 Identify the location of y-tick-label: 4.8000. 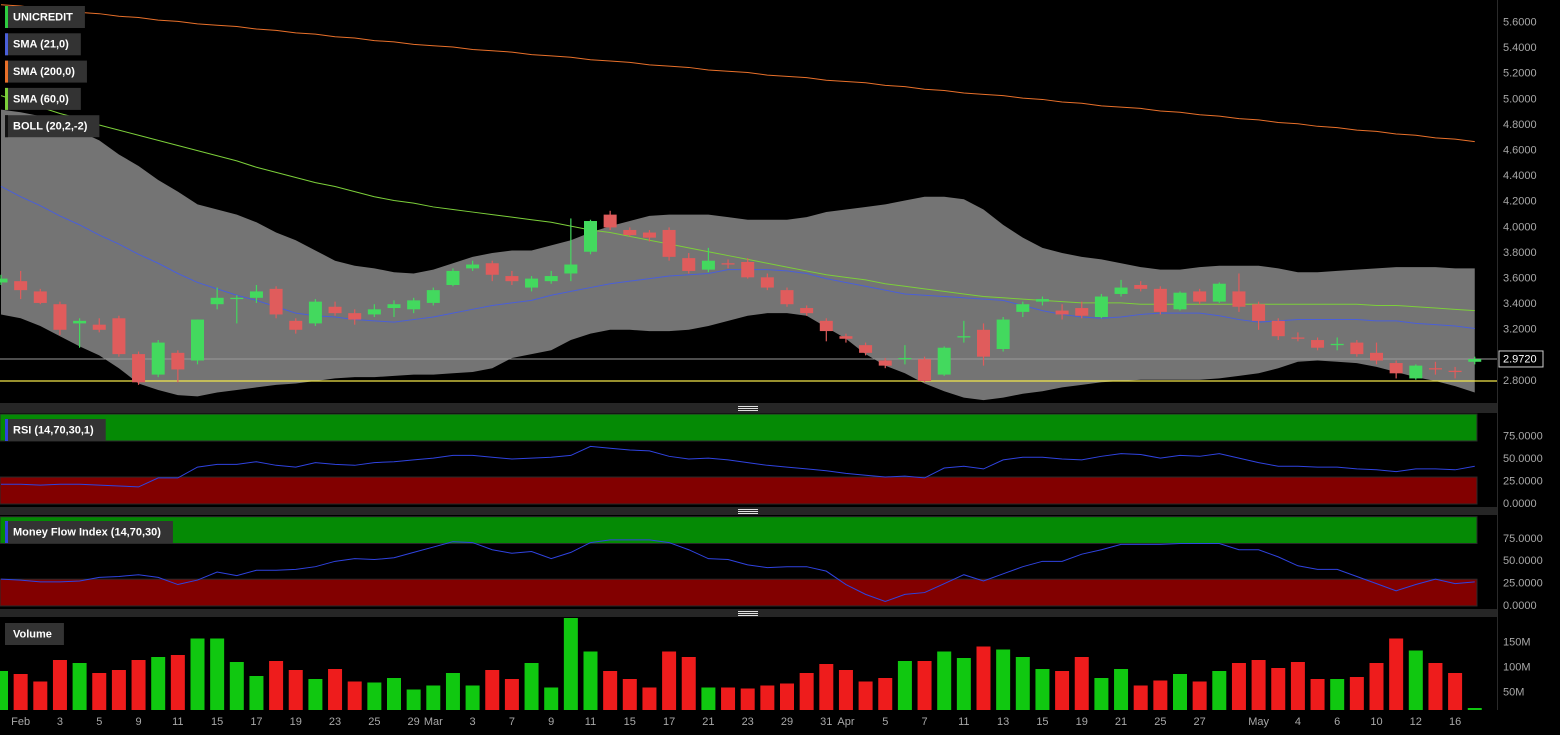
(1520, 125).